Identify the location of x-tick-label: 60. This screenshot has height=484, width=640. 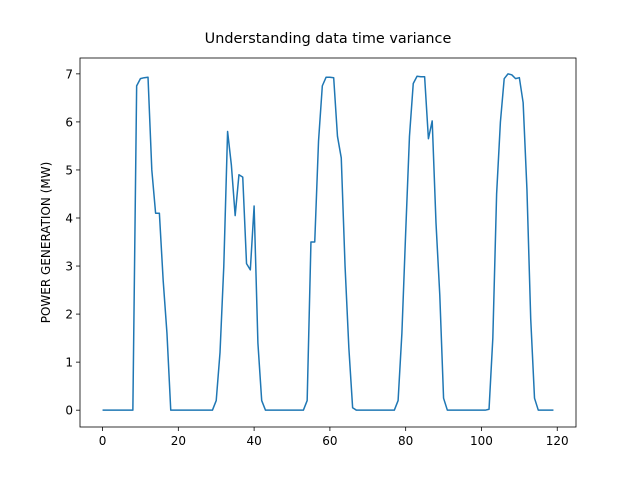
(329, 441).